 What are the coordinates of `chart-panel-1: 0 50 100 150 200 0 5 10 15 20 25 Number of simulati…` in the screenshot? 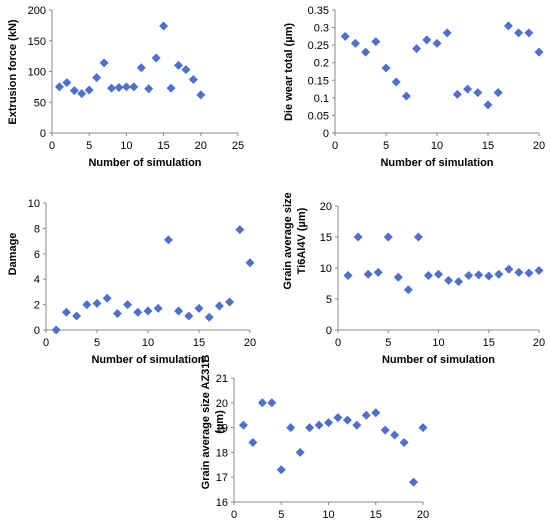 It's located at (125, 87).